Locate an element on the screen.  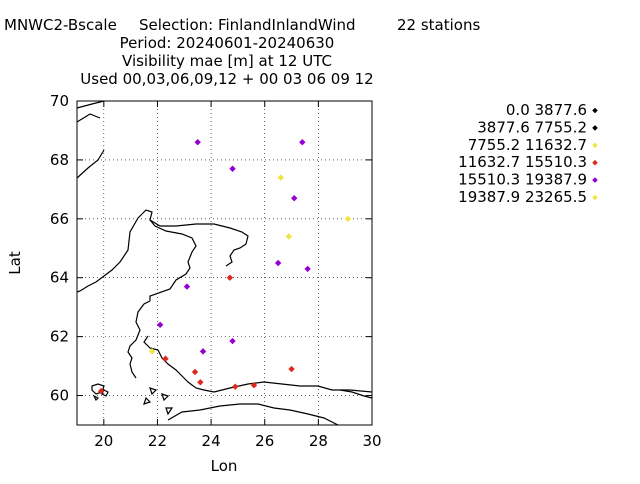
legend-entry-label: 3877.6 7755.2 is located at coordinates (532, 127).